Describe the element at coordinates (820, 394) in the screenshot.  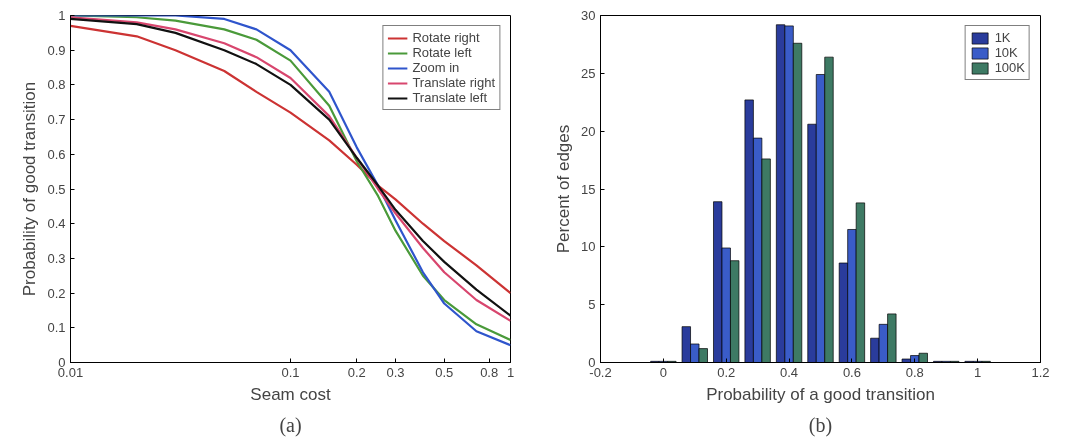
I see `x-axis-title: Probability of a good transition` at that location.